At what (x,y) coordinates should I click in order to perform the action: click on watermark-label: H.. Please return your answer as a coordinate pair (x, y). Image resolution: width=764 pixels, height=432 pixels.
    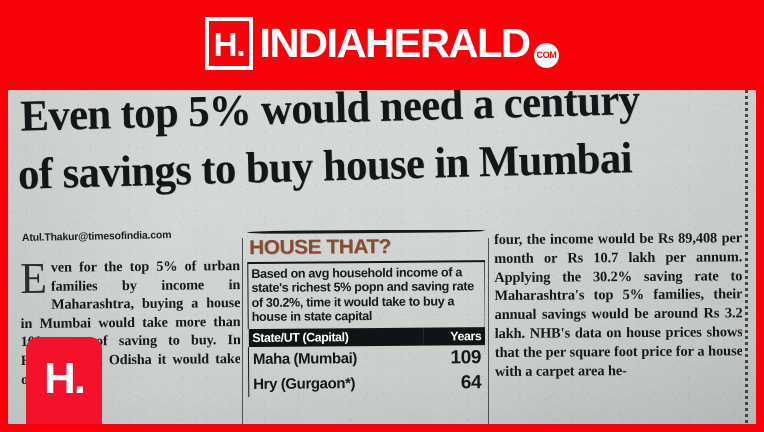
    Looking at the image, I should click on (65, 378).